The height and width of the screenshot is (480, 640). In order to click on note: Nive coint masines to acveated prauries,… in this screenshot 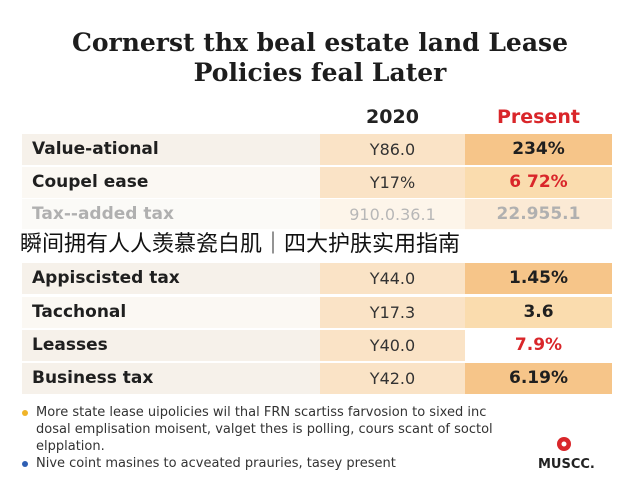, I will do `click(216, 463)`.